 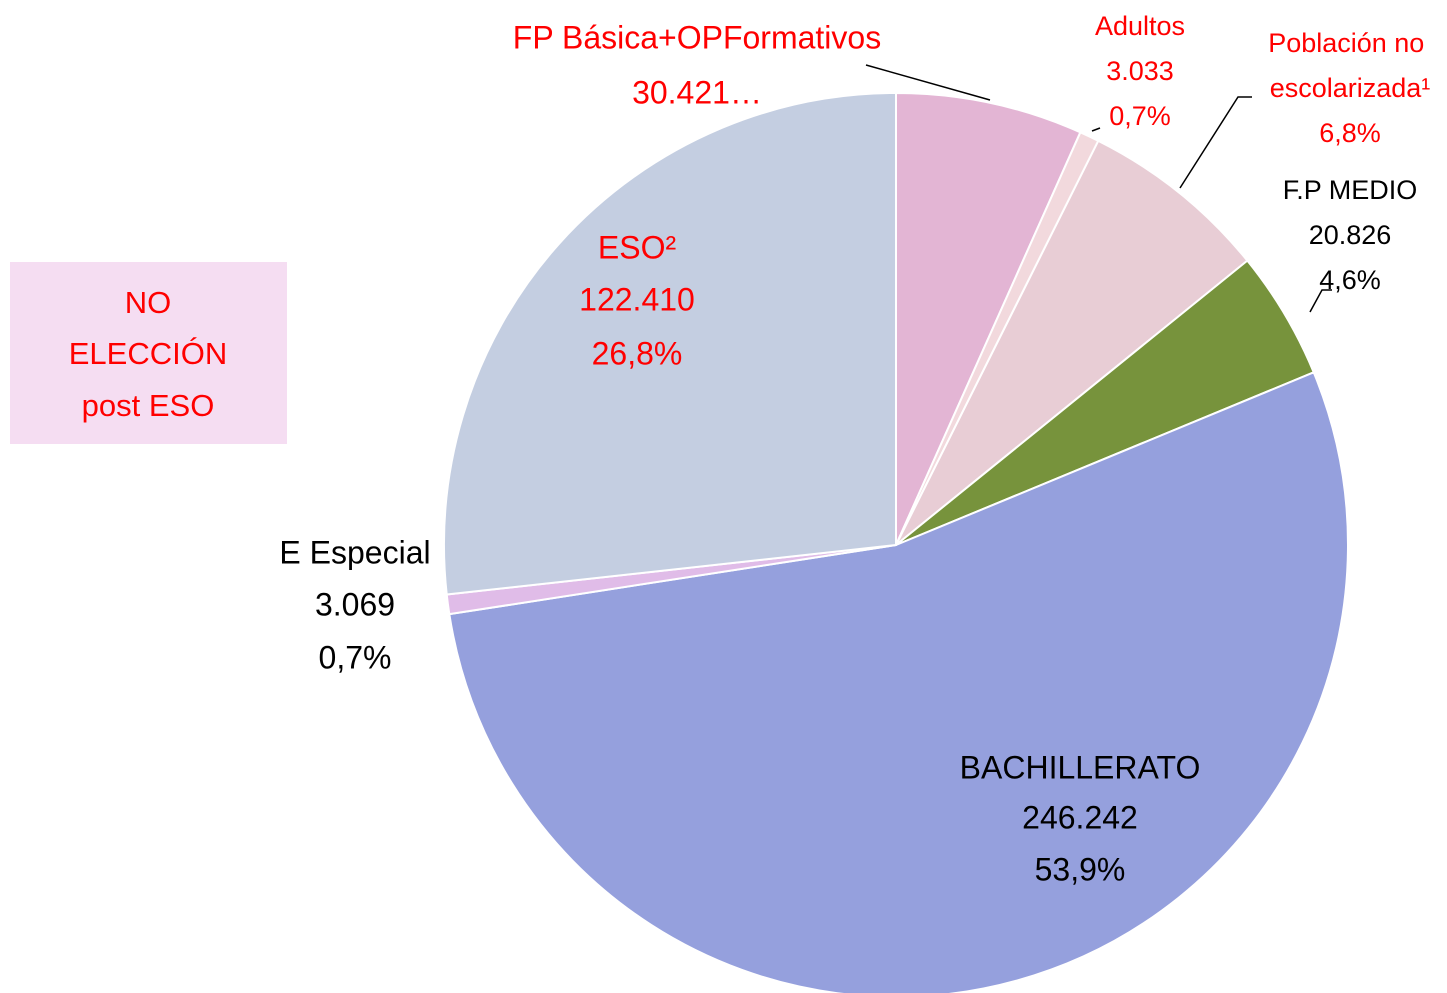 I want to click on slice-label: E Especial, so click(x=354, y=552).